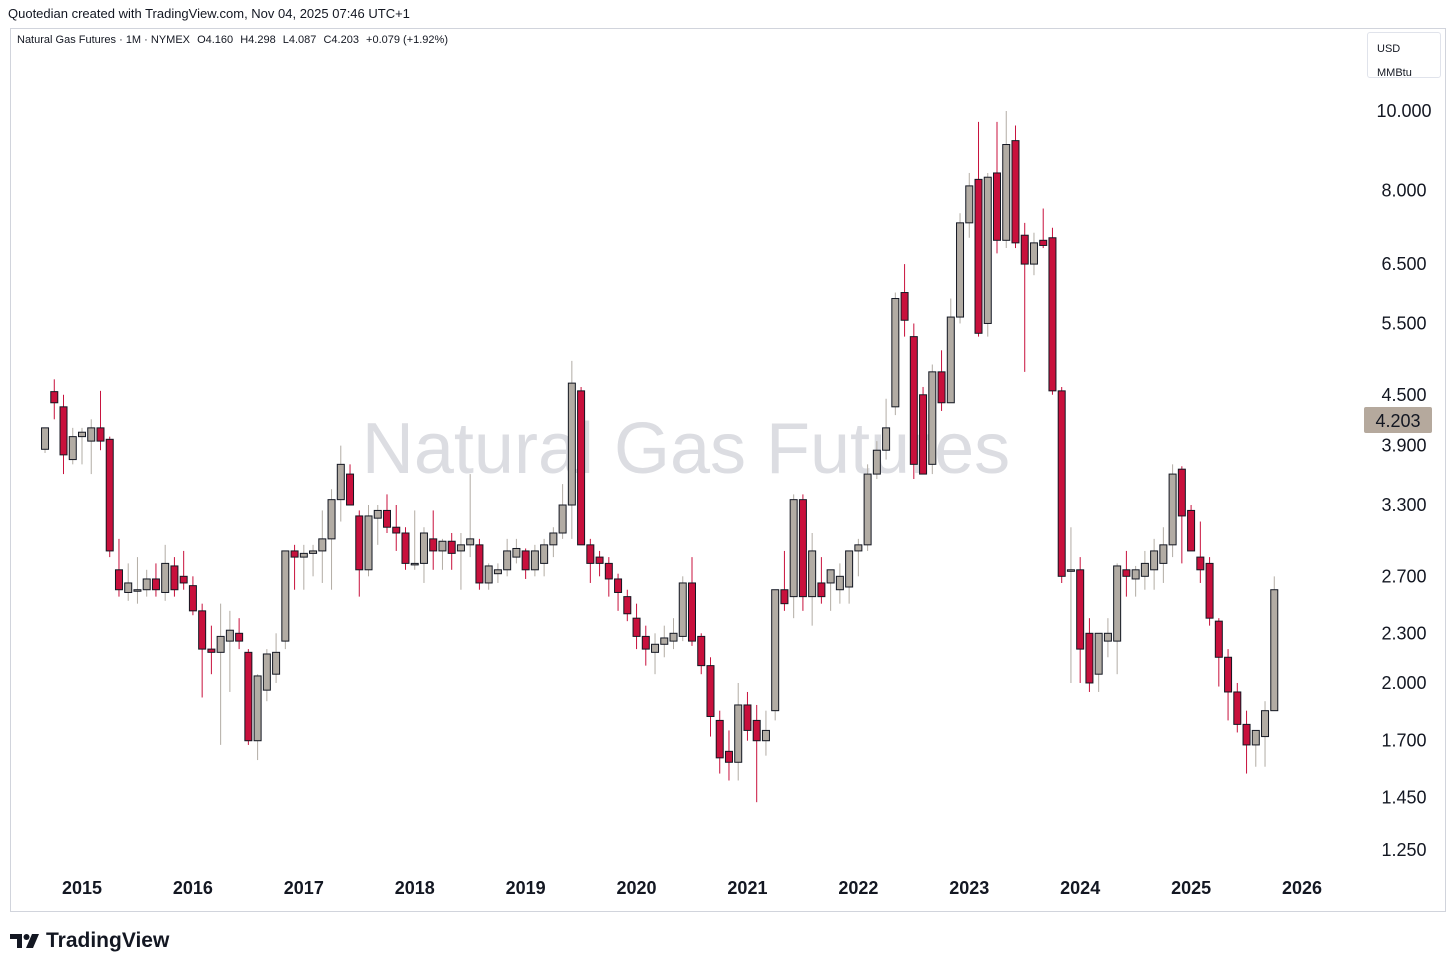  I want to click on currency-unit-selector: USD MMBtu, so click(1404, 55).